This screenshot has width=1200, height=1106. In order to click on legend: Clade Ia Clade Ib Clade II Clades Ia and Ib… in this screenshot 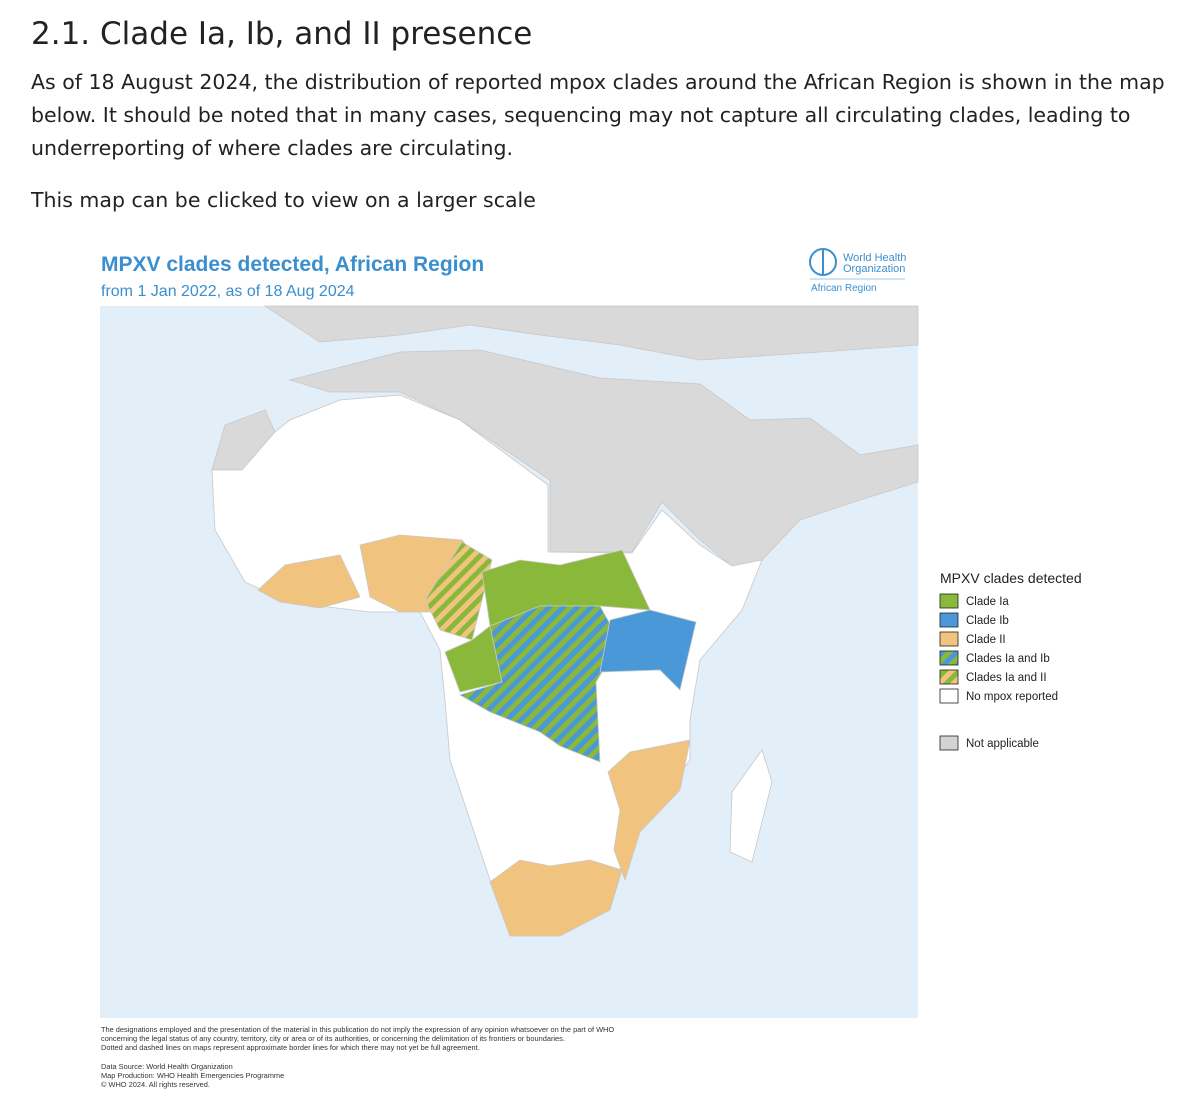, I will do `click(998, 672)`.